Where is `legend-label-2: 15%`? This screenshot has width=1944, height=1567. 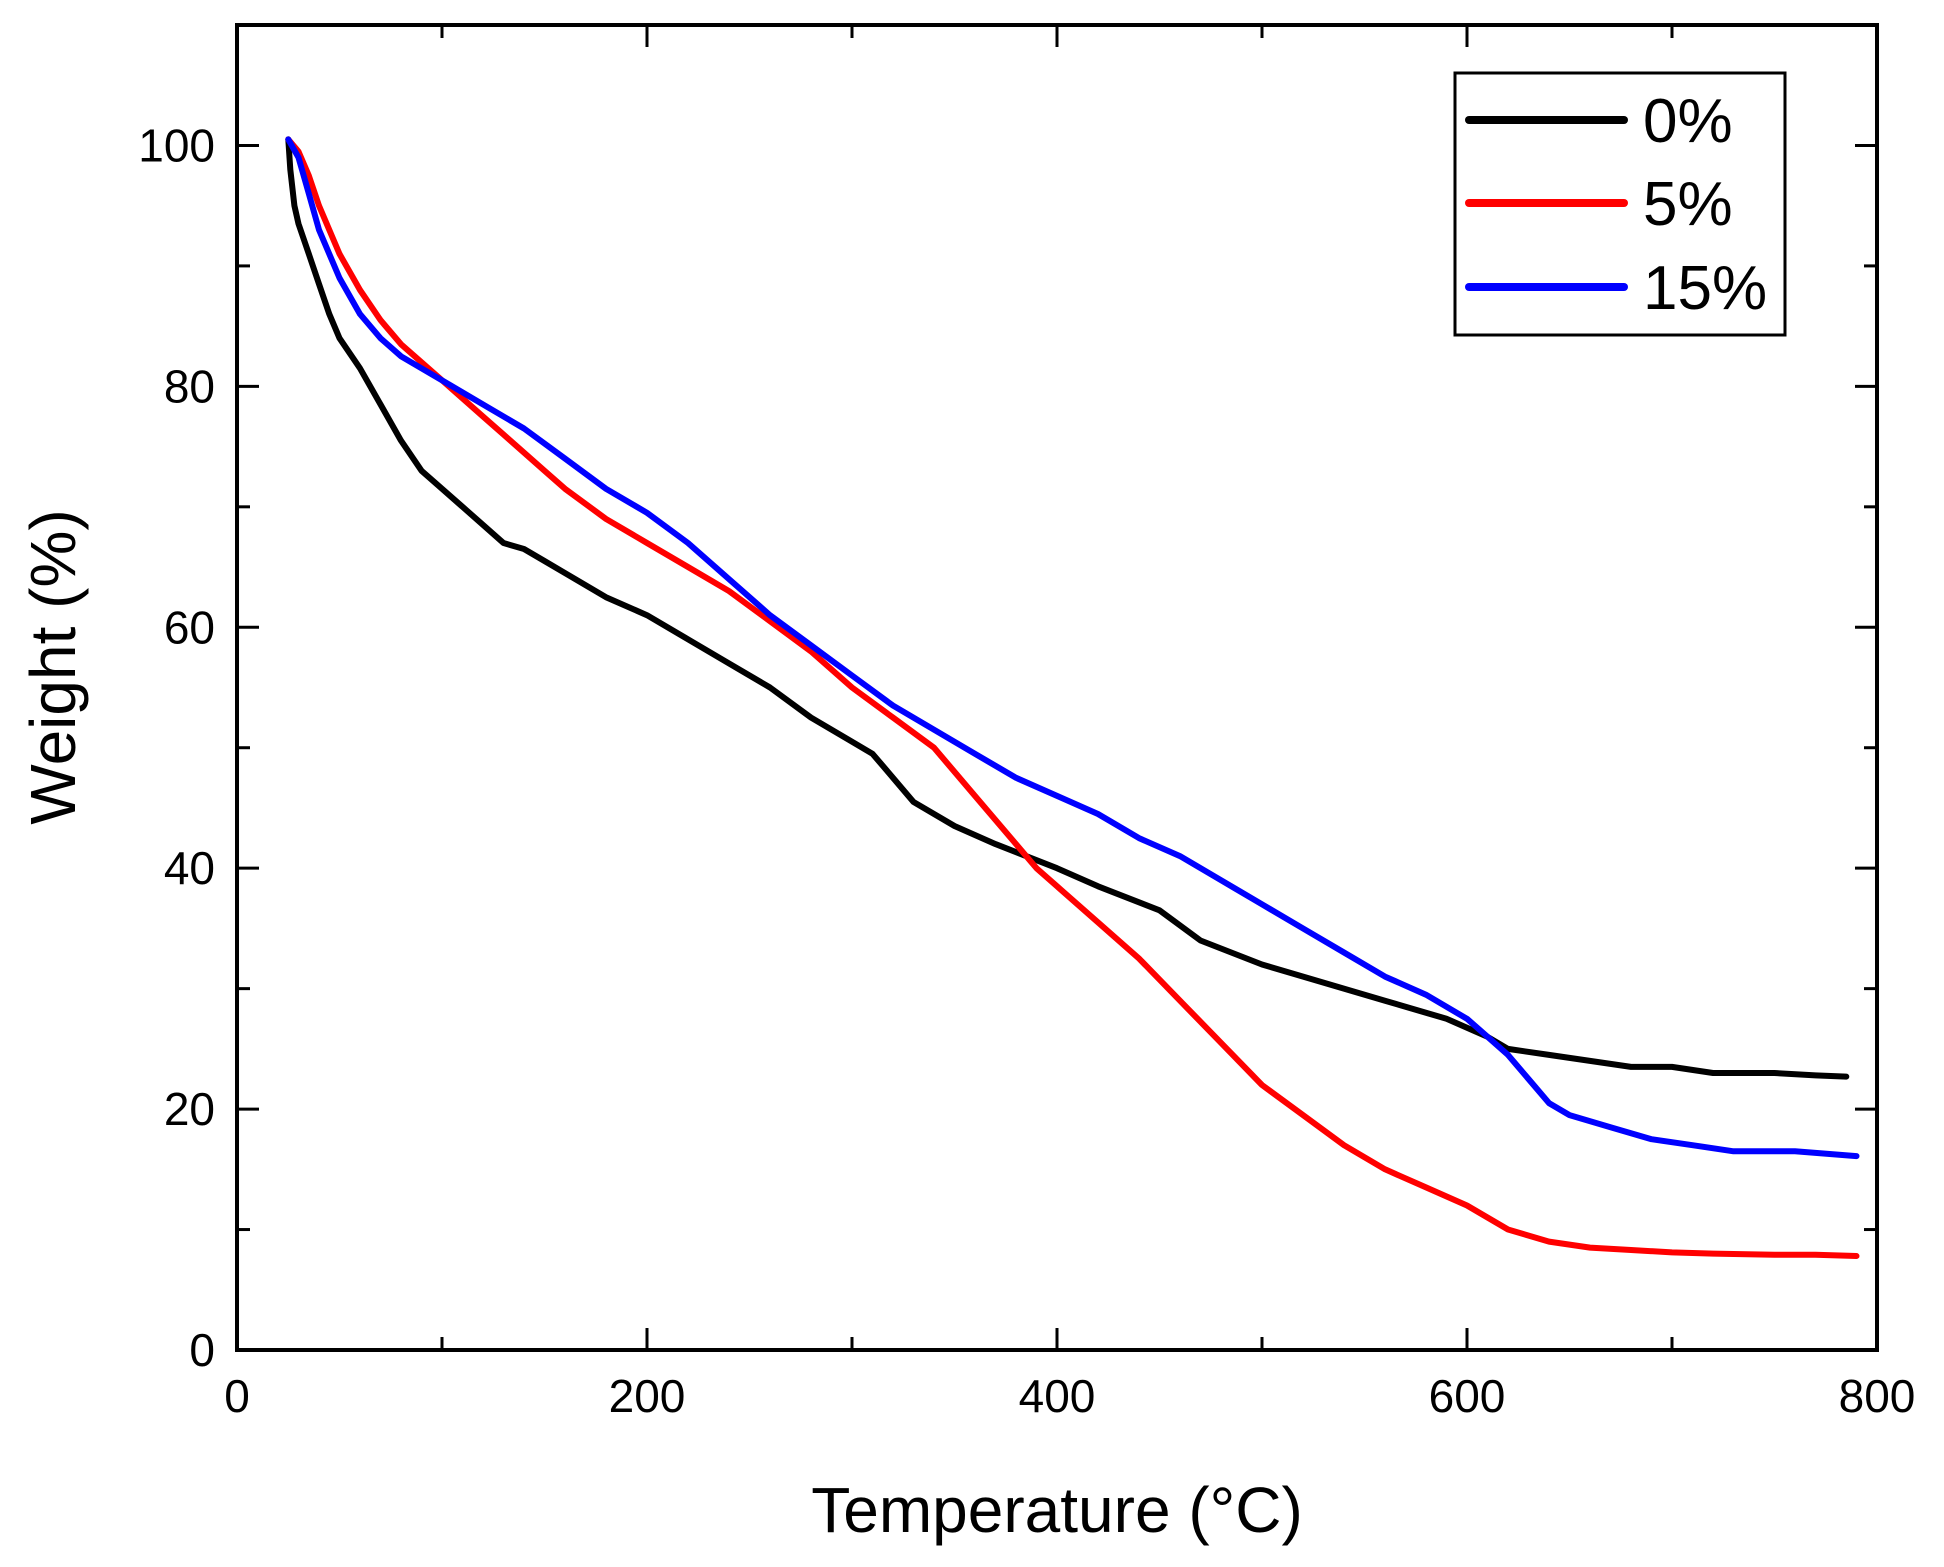
legend-label-2: 15% is located at coordinates (1705, 288).